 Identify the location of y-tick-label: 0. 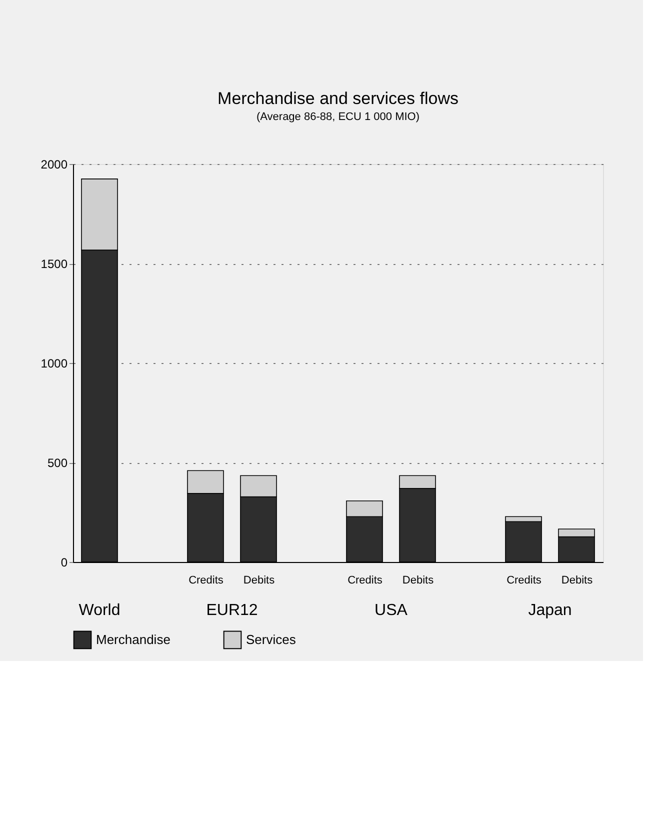
(64, 563).